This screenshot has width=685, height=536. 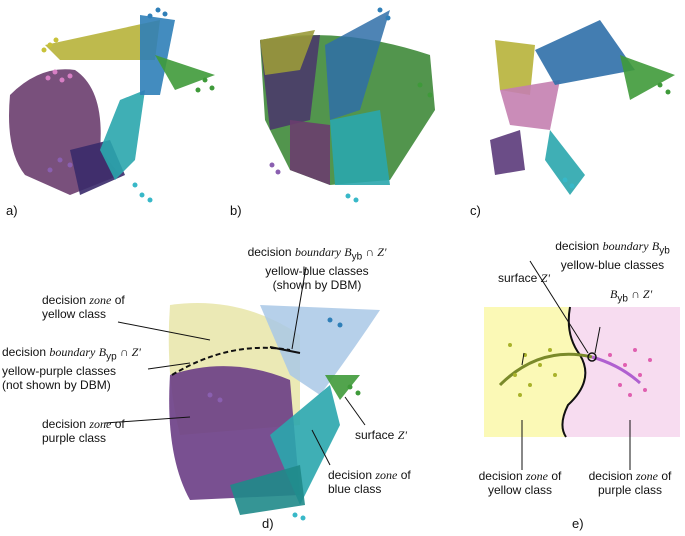 What do you see at coordinates (381, 435) in the screenshot?
I see `label-surface: surface Z'` at bounding box center [381, 435].